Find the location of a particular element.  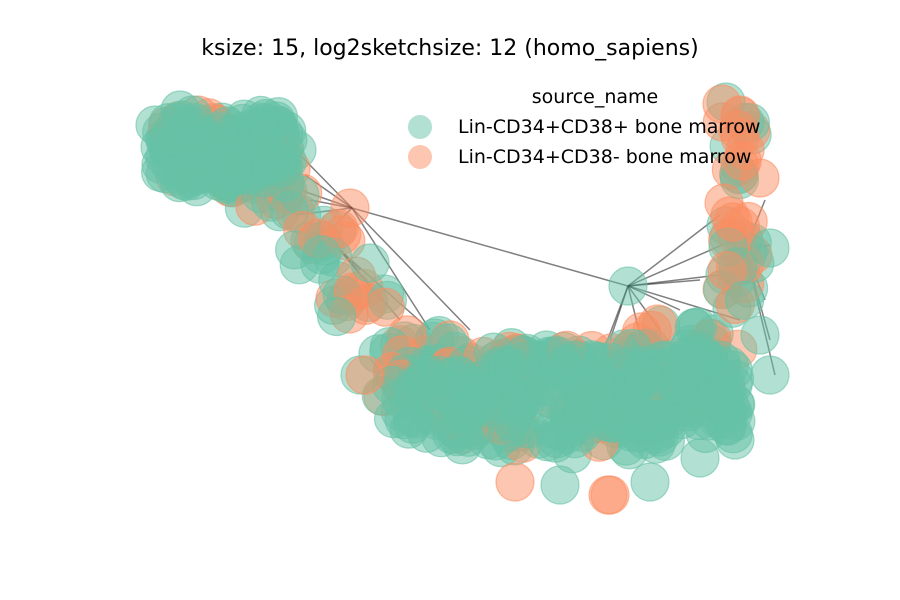

legend-title: source_name is located at coordinates (595, 97).